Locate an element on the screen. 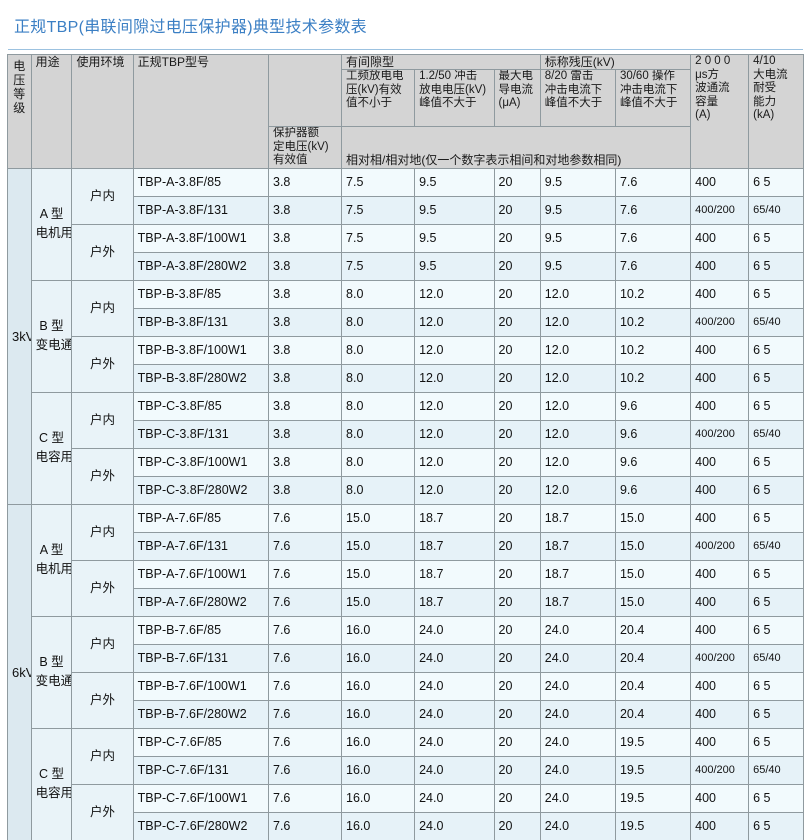  header-high-current: 4/10 大电流 耐受 能力 (kA) is located at coordinates (776, 111).